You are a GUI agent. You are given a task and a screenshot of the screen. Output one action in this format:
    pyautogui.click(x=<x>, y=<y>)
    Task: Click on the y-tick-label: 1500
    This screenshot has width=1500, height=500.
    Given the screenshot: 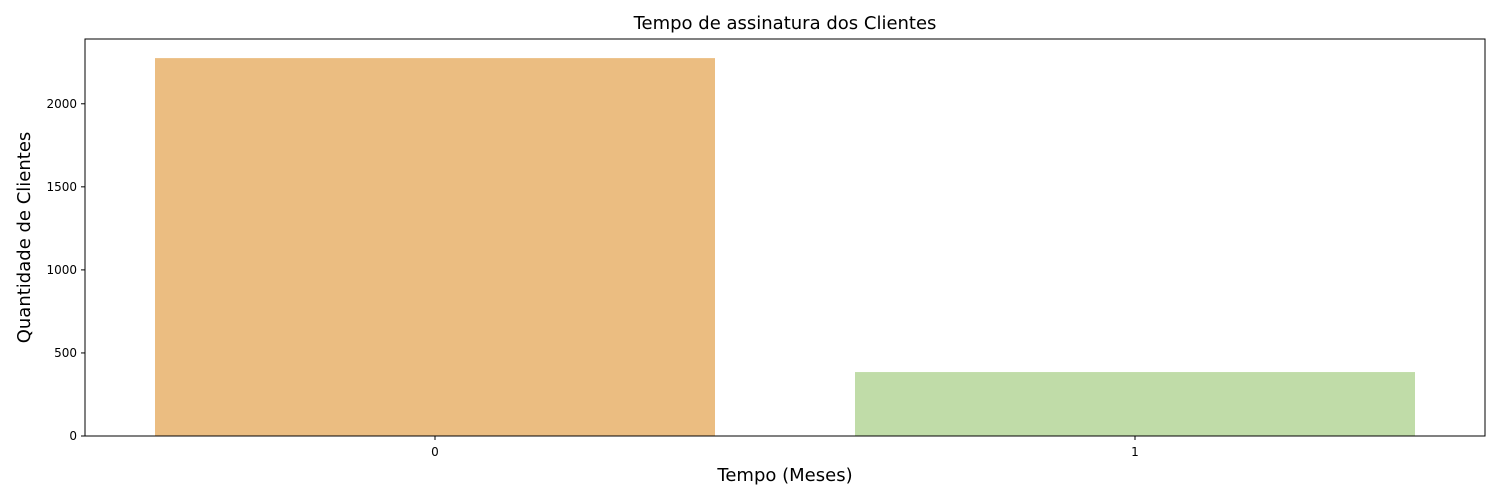 What is the action you would take?
    pyautogui.click(x=61, y=187)
    